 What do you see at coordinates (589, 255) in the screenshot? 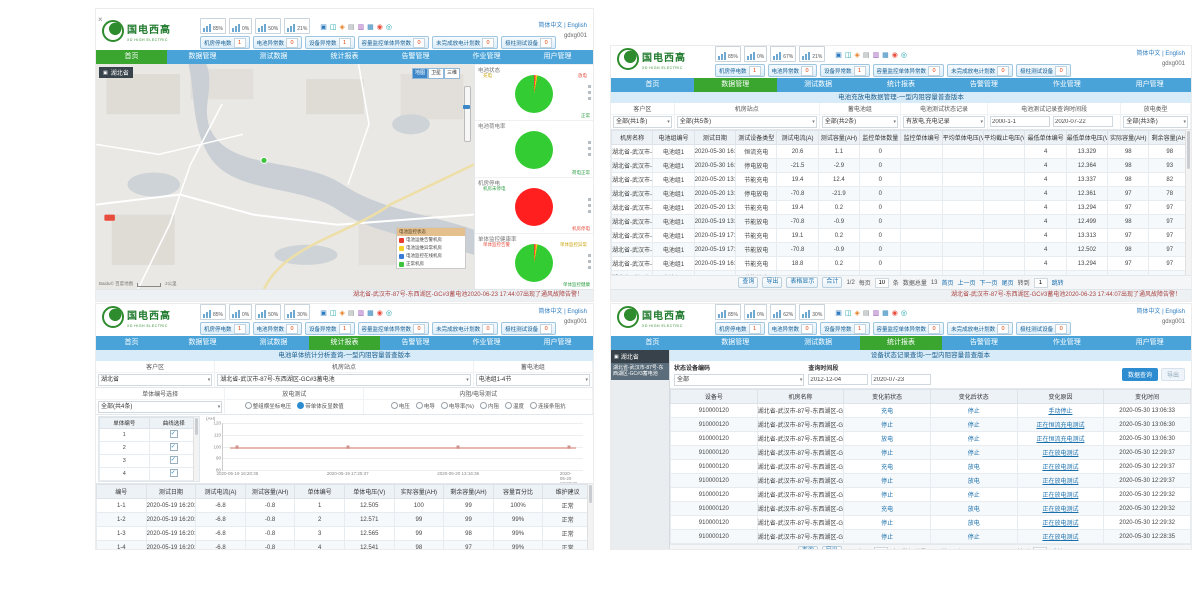
I see `menu-icon` at bounding box center [589, 255].